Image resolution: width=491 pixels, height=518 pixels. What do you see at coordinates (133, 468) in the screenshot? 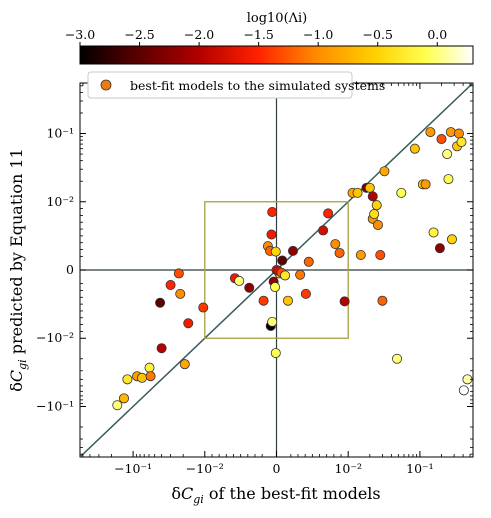
I see `x-tick-label: −10⁻¹` at bounding box center [133, 468].